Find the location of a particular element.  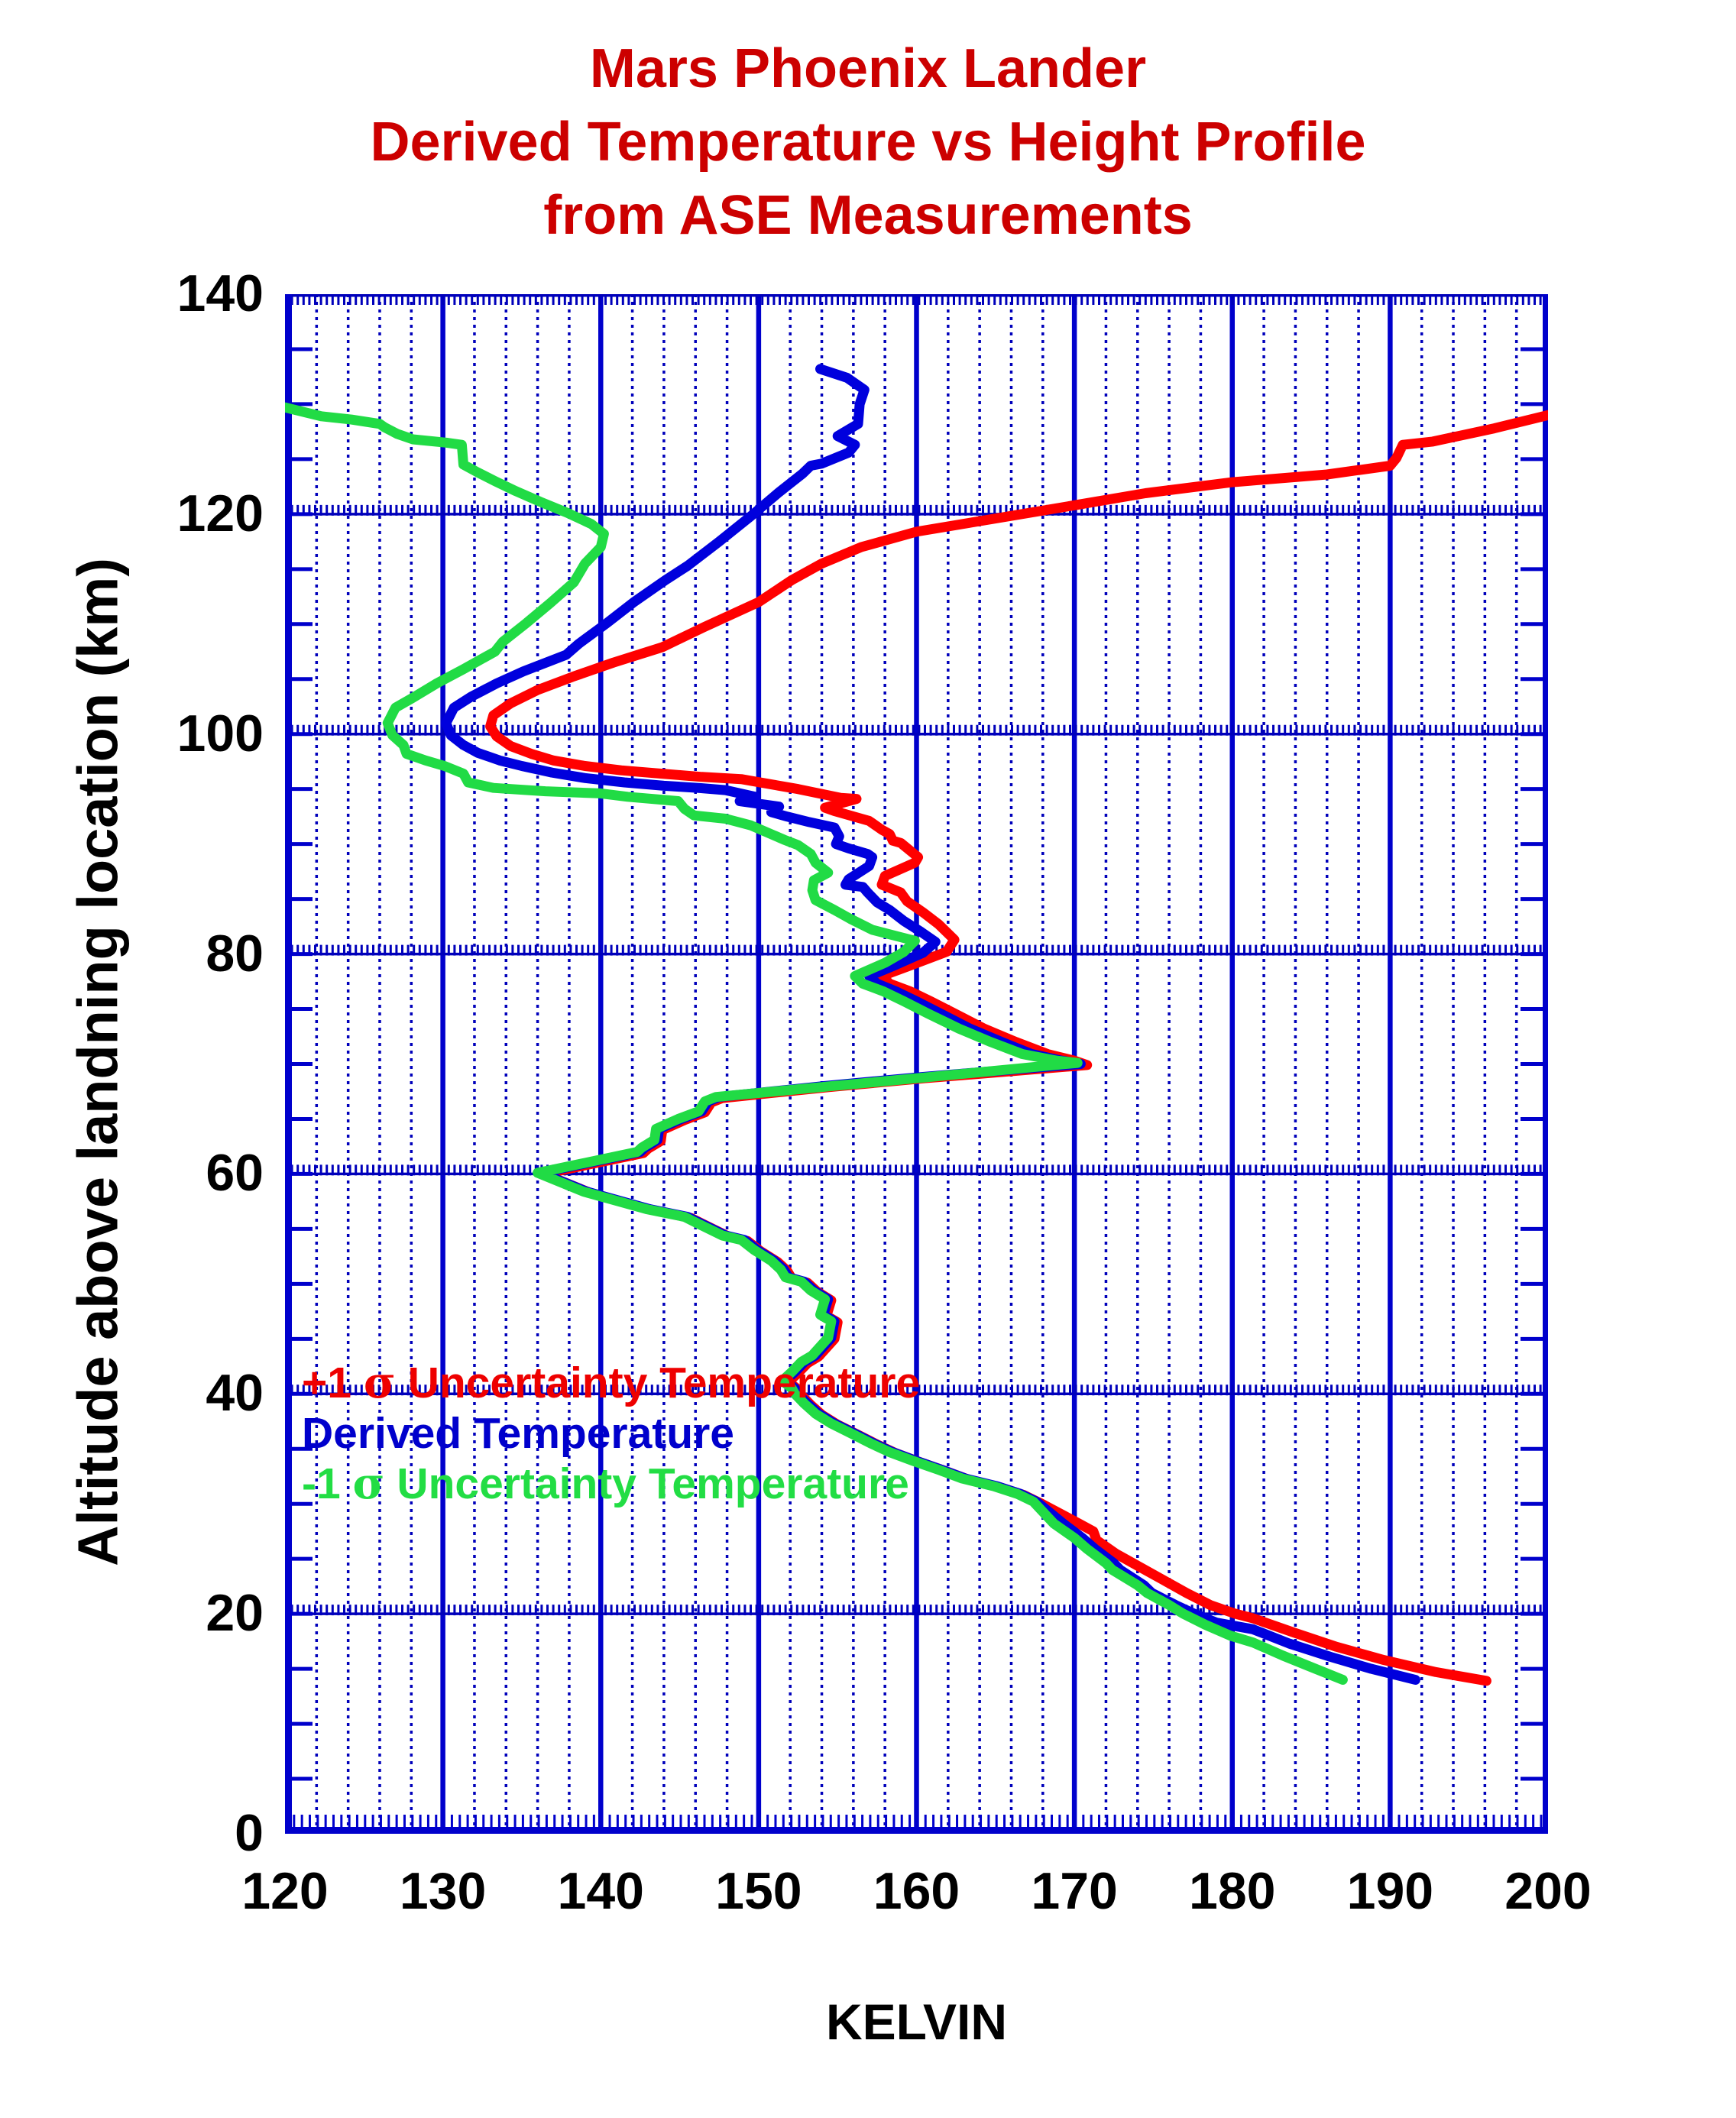

legend-minus-sigma-prefix: -1 is located at coordinates (327, 1484).